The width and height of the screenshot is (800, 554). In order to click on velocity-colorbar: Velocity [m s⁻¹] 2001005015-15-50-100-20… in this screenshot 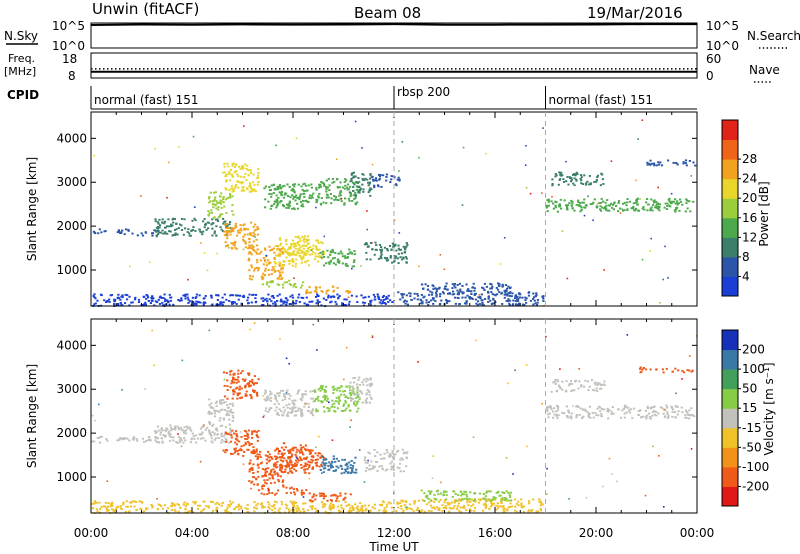, I will do `click(748, 418)`.